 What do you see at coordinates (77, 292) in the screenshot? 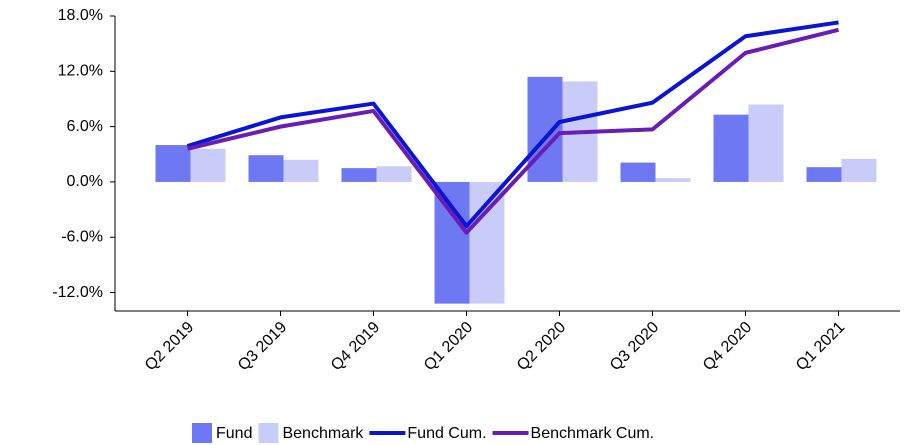
I see `y-tick-label: -12.0%` at bounding box center [77, 292].